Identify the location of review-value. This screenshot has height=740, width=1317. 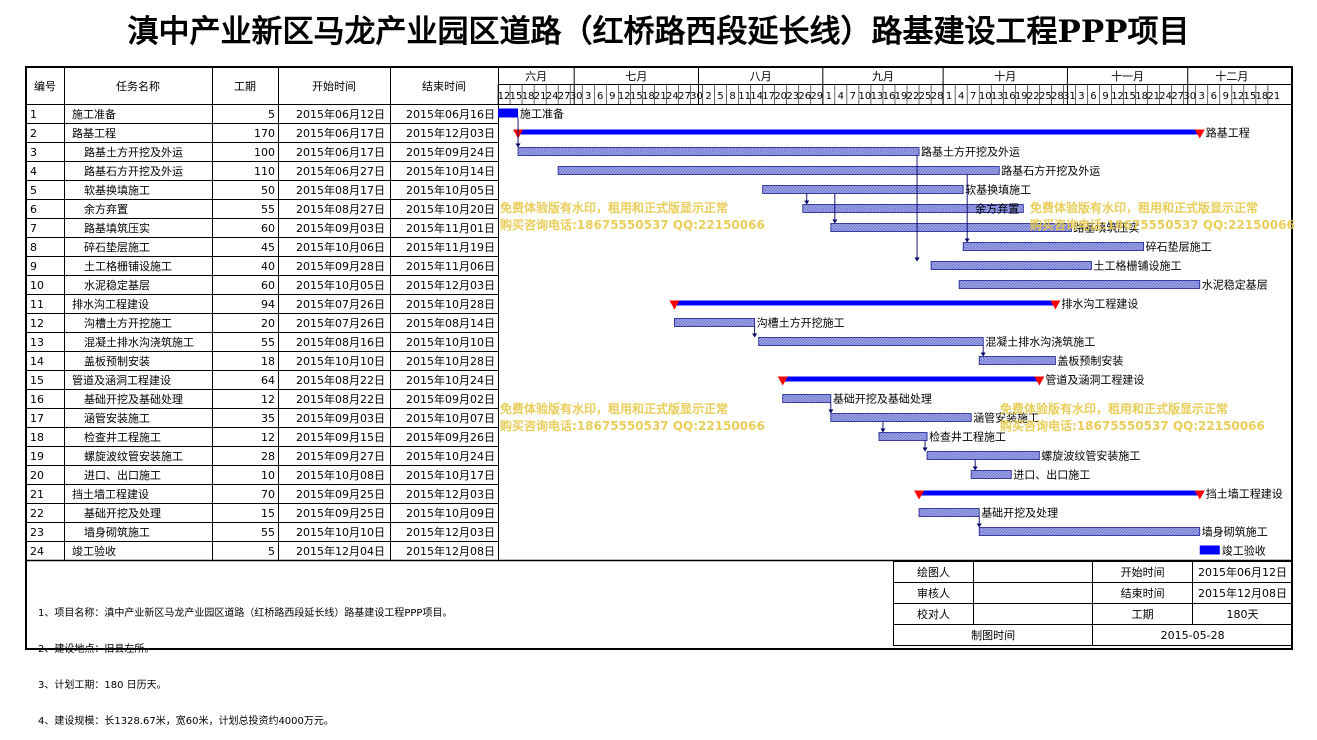
(1033, 593).